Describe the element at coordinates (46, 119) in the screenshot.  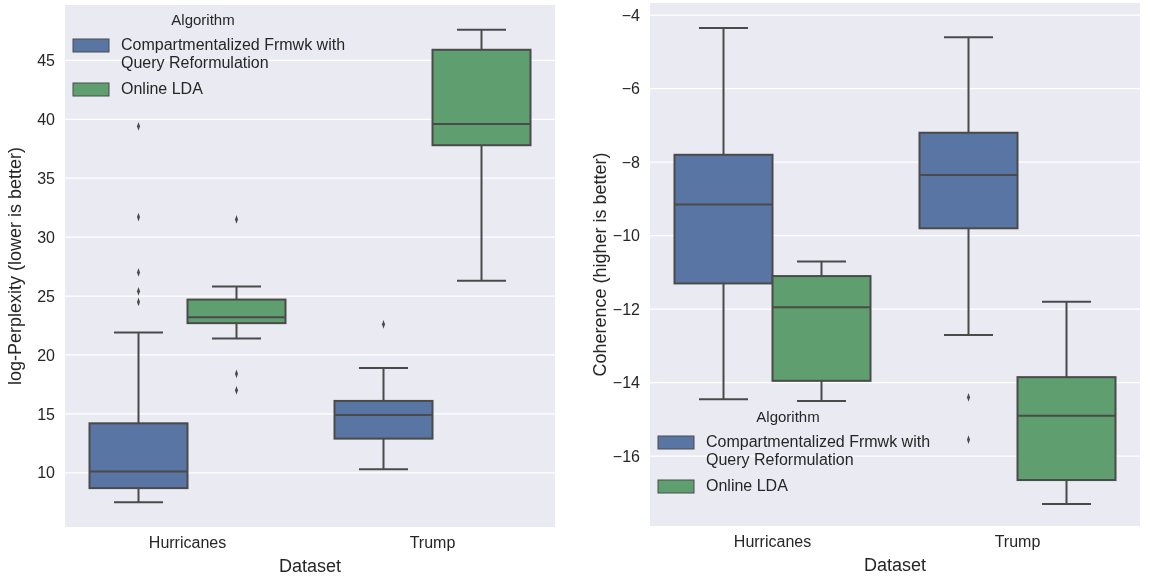
I see `y-tick-label: 40` at that location.